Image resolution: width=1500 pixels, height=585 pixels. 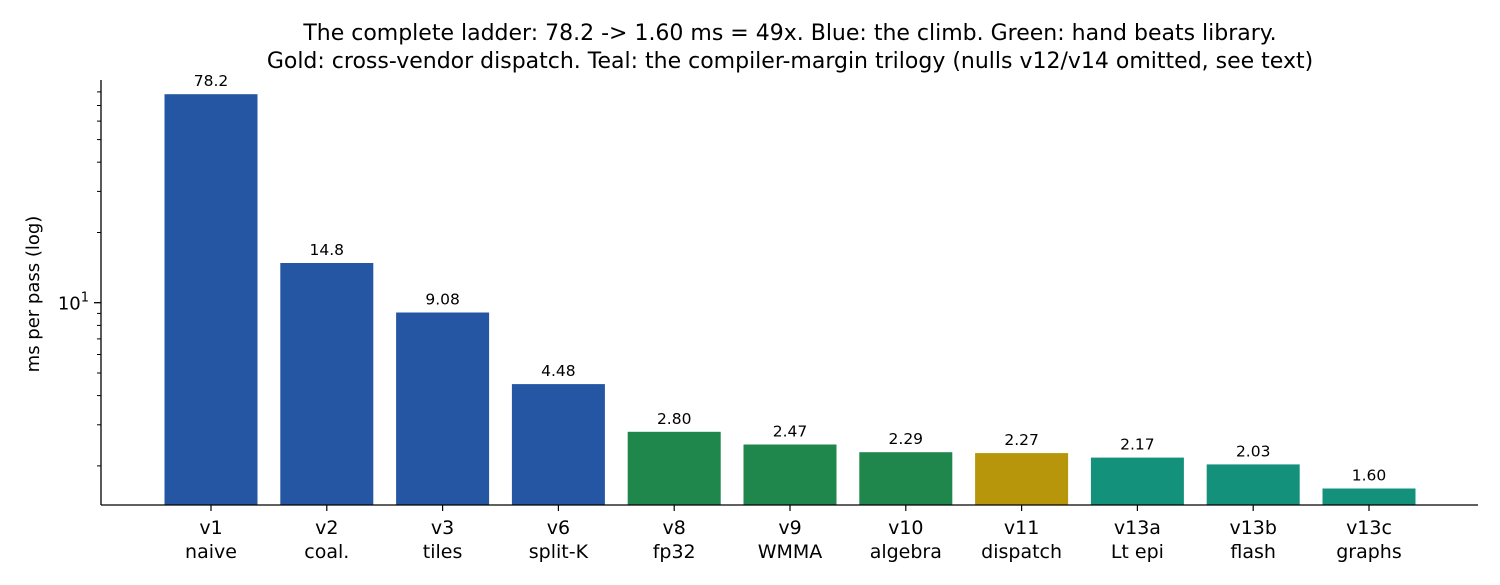 I want to click on x-tick-label-v8: v8, so click(x=674, y=528).